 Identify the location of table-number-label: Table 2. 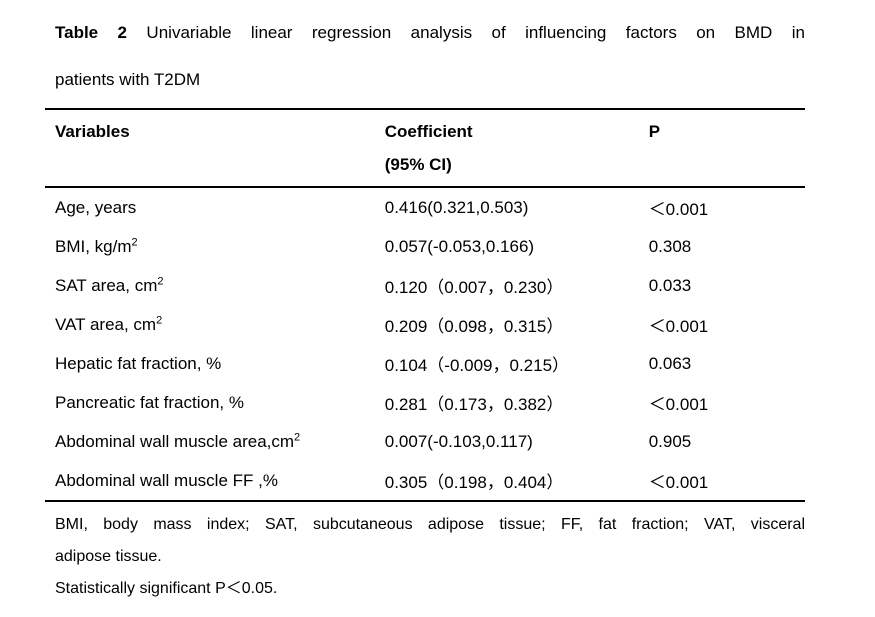
(91, 32).